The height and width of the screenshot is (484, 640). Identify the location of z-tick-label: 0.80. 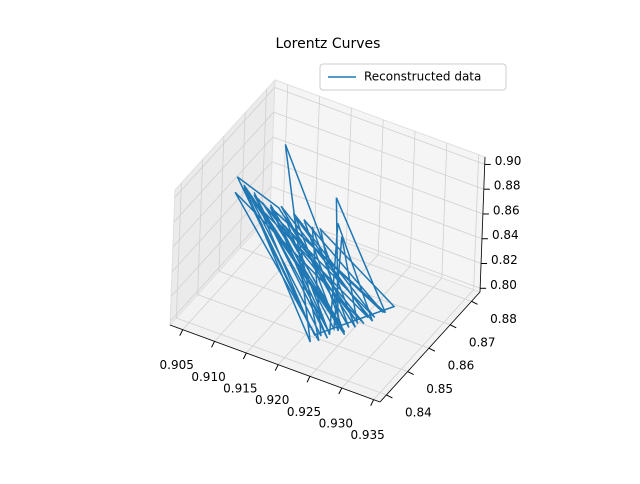
(503, 285).